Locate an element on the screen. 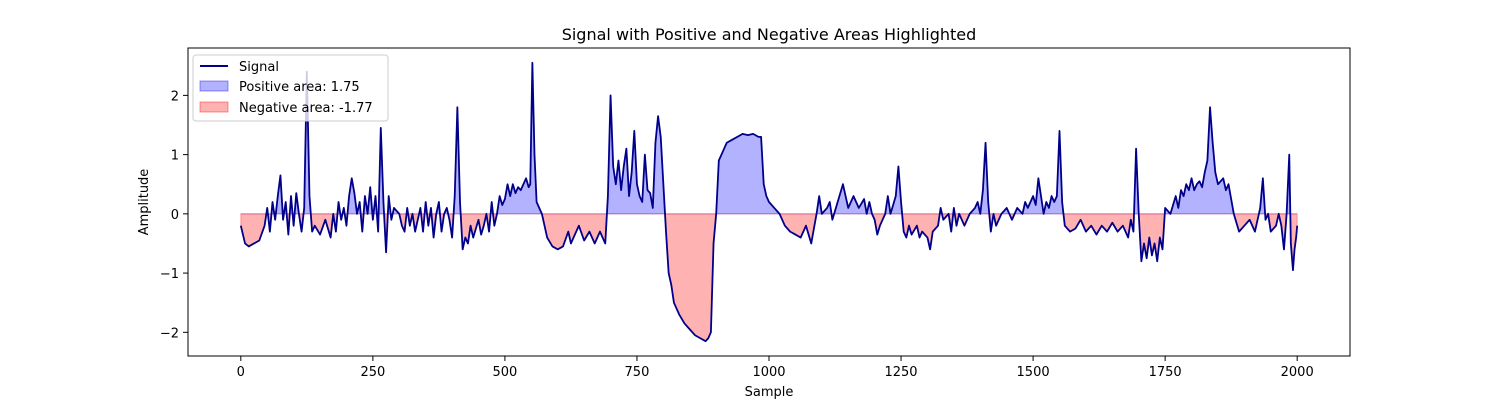 This screenshot has width=1500, height=400. x-tick-label: 2000 is located at coordinates (1297, 372).